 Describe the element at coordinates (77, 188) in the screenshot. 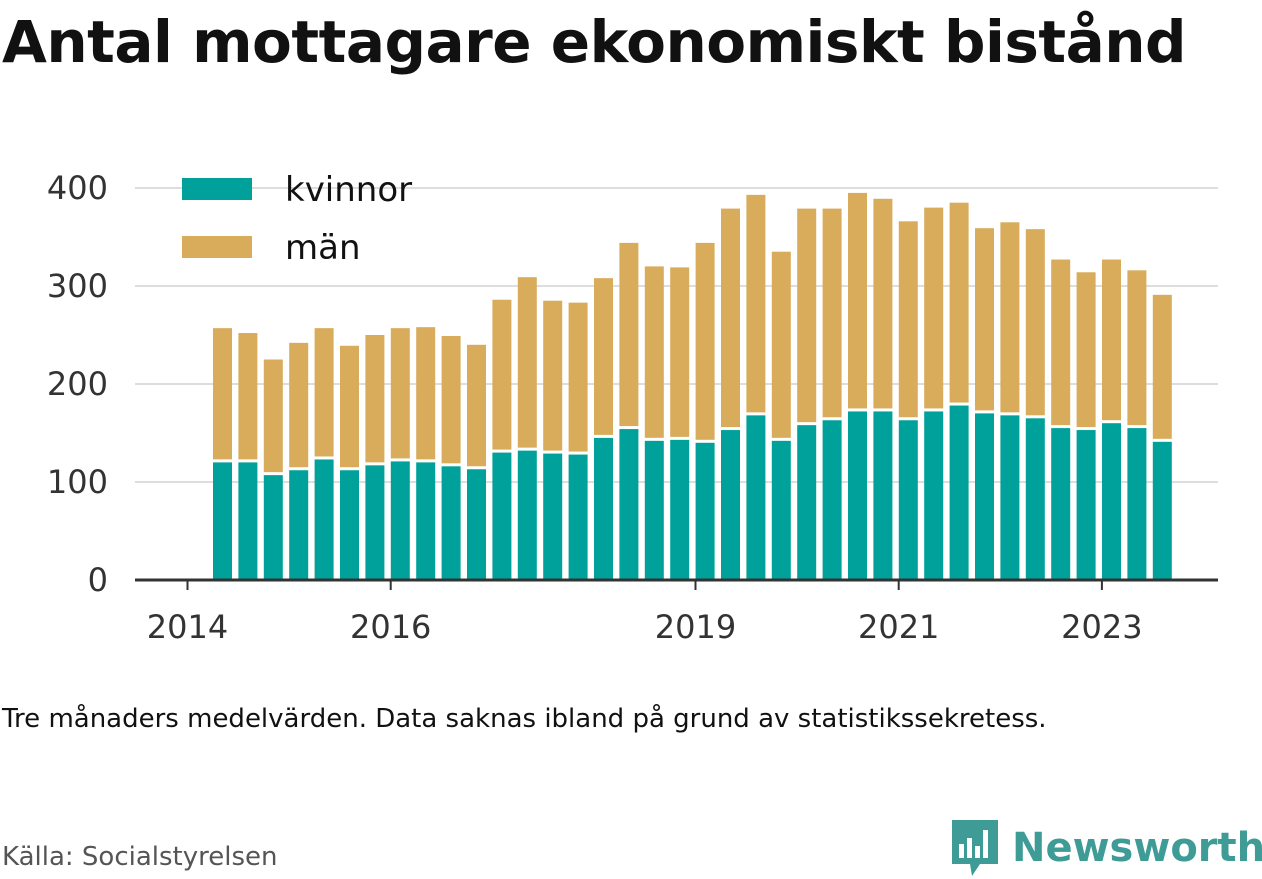

I see `y-tick-label: 400` at that location.